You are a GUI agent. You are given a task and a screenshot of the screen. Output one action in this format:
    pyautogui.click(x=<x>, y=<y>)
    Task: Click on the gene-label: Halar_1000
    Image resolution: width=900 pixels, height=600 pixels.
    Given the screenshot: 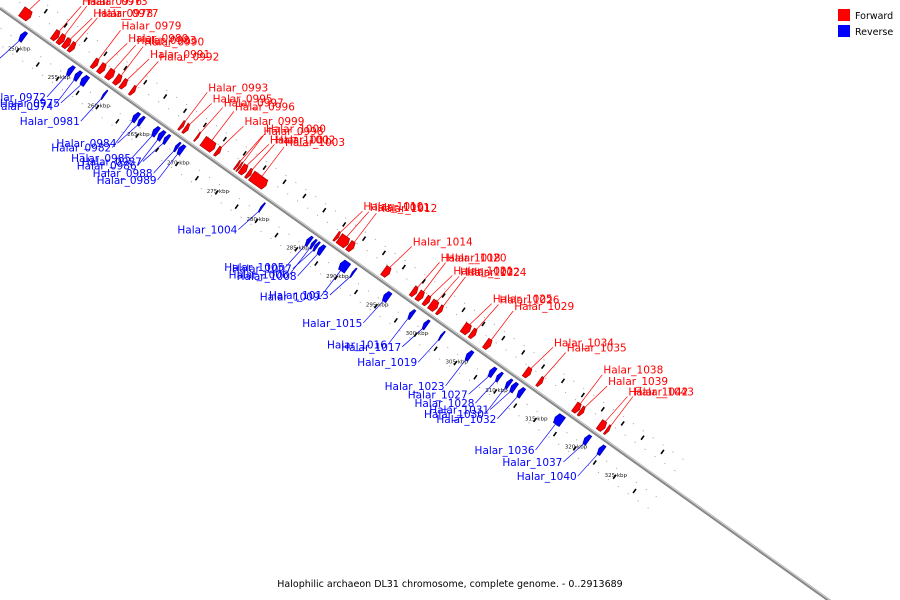 What is the action you would take?
    pyautogui.click(x=296, y=130)
    